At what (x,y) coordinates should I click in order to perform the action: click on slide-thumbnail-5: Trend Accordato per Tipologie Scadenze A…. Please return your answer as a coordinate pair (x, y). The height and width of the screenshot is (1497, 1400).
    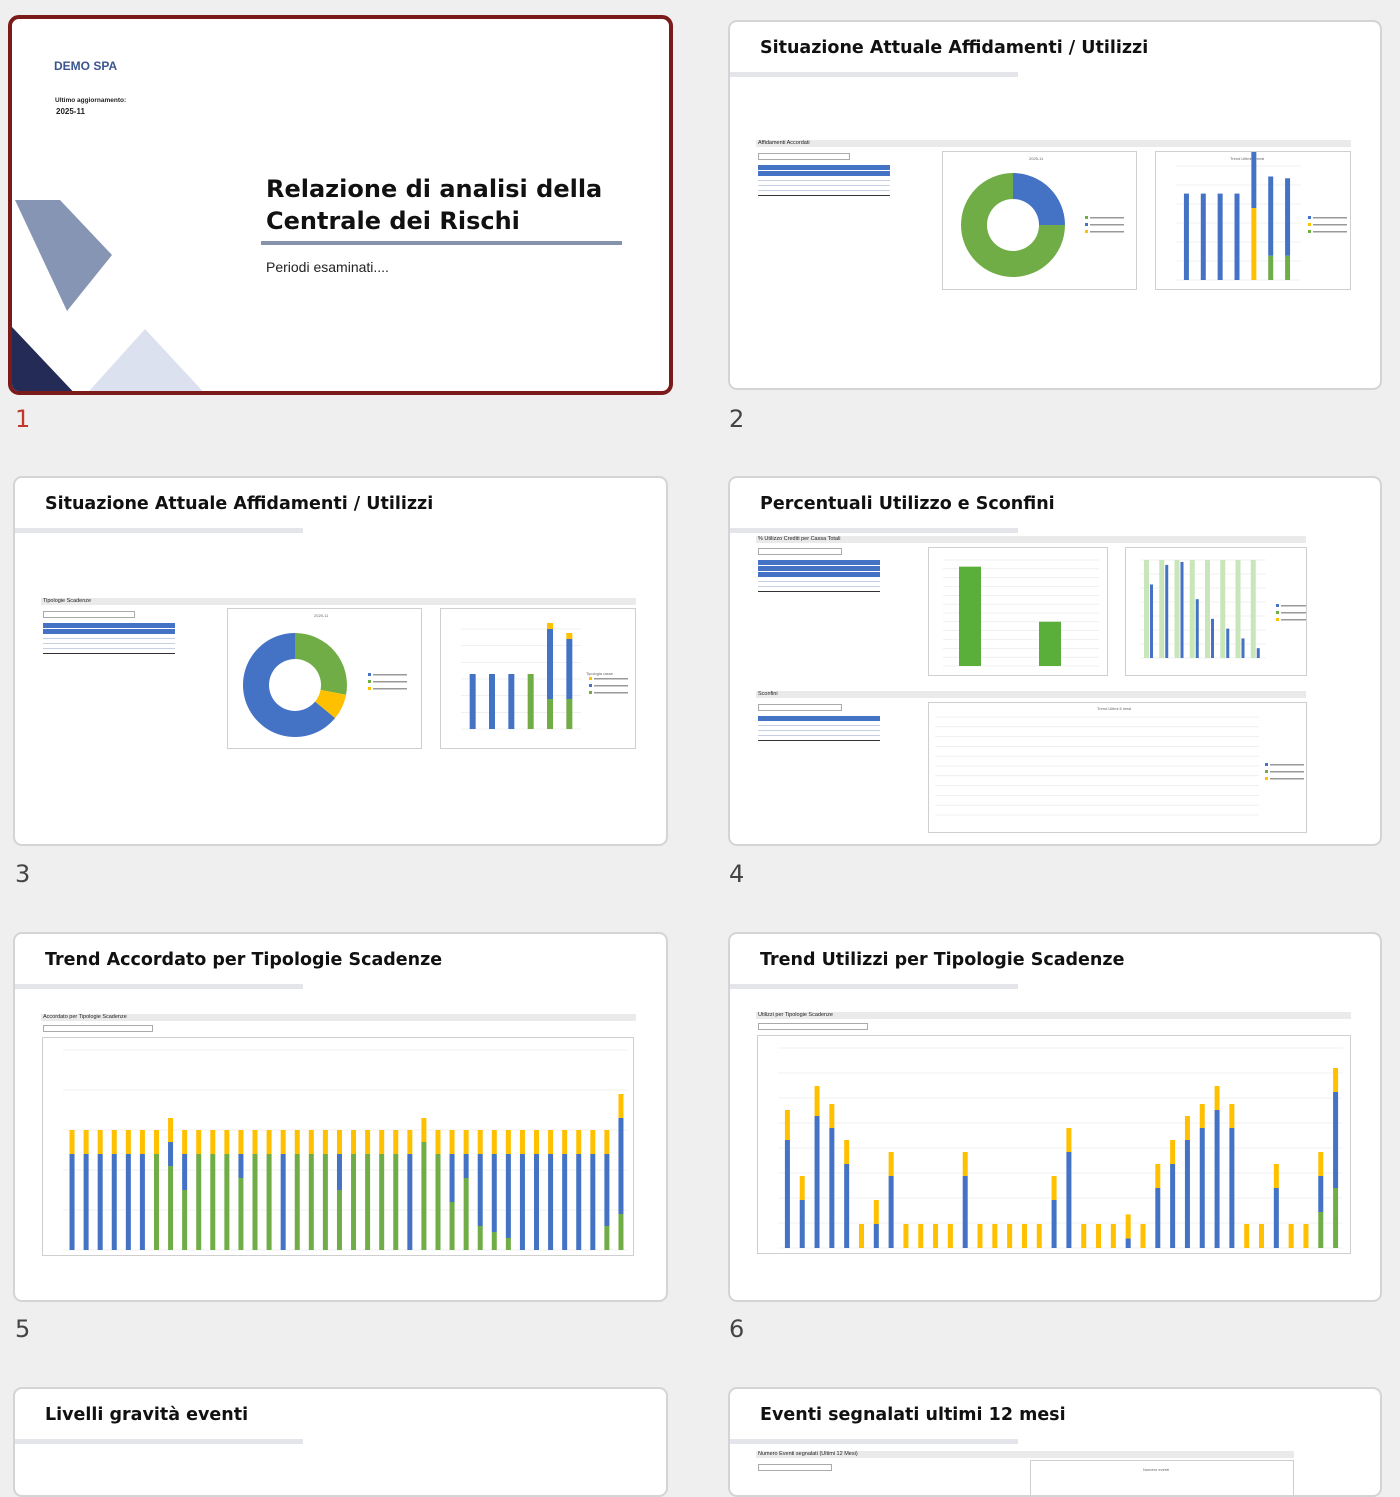
    Looking at the image, I should click on (340, 1117).